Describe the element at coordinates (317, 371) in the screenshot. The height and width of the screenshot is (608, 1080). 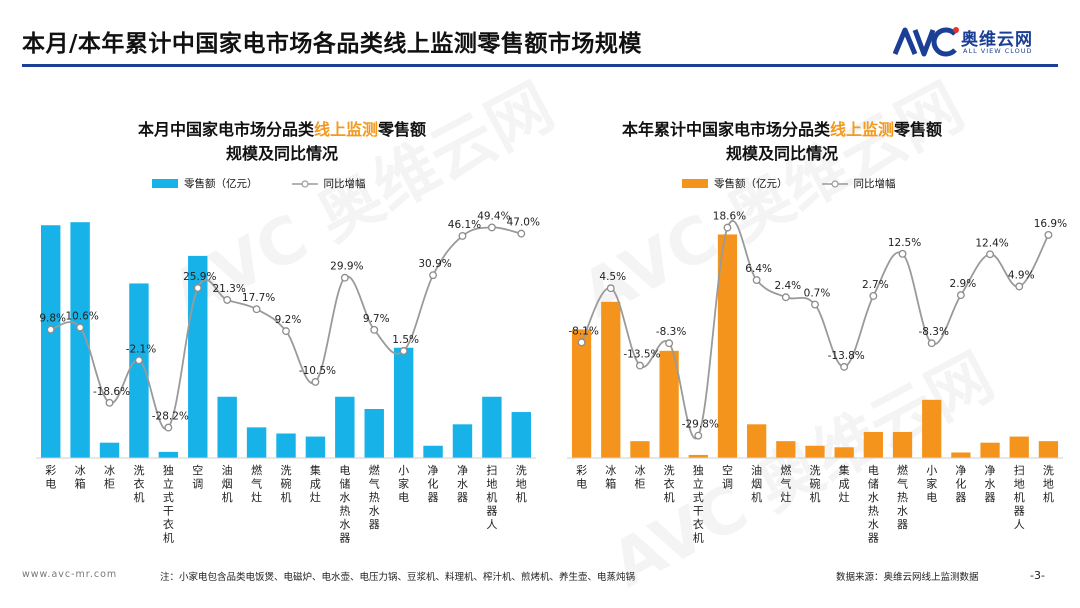
I see `growth-label: -10.5%` at that location.